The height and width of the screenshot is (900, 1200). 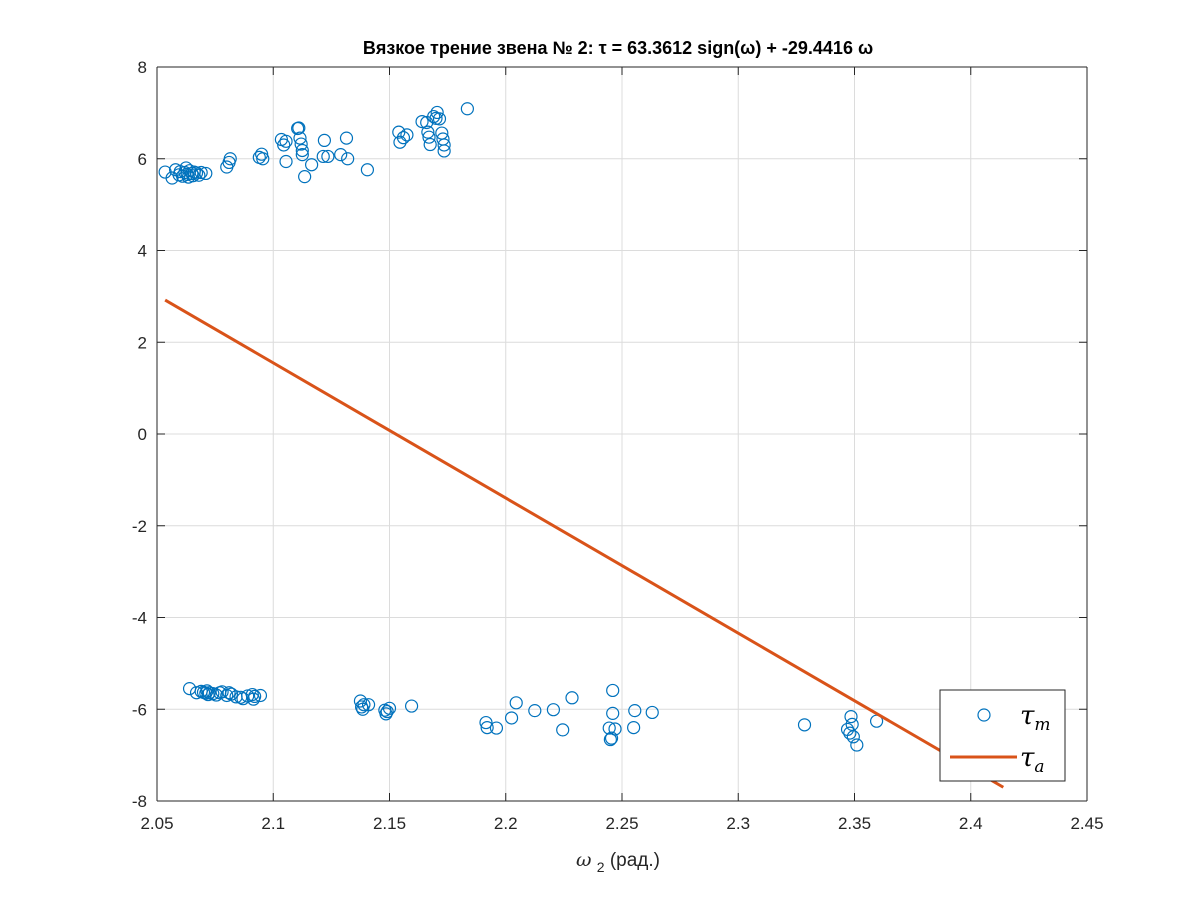 I want to click on y-tick-label: 2, so click(x=142, y=342).